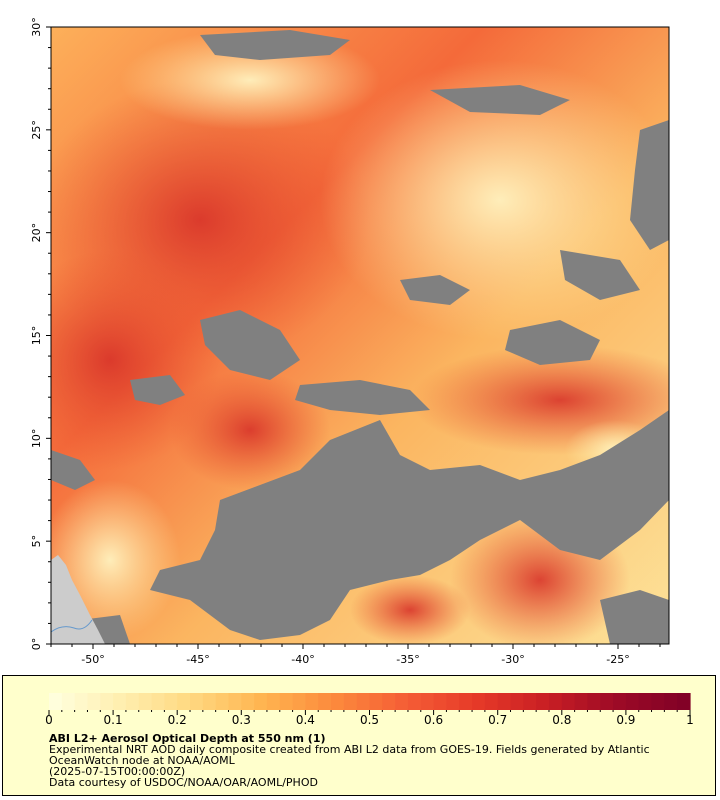 The image size is (720, 800). Describe the element at coordinates (49, 720) in the screenshot. I see `colorbar-tick-label: 0` at that location.